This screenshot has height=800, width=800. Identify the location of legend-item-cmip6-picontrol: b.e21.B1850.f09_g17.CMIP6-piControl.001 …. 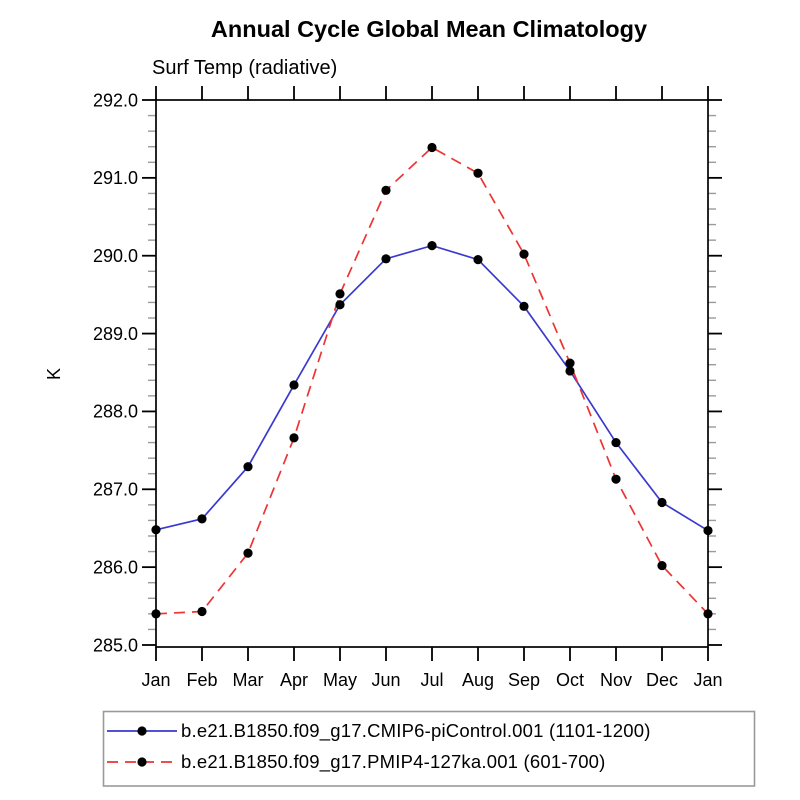
(379, 731).